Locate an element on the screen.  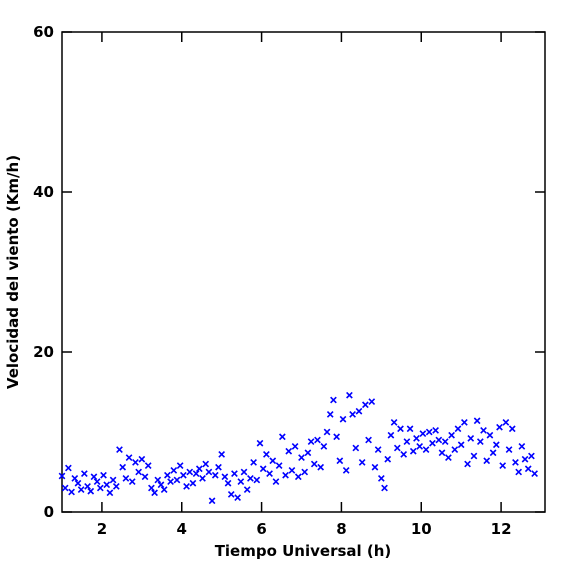
y-tick-label: 60 is located at coordinates (43, 32).